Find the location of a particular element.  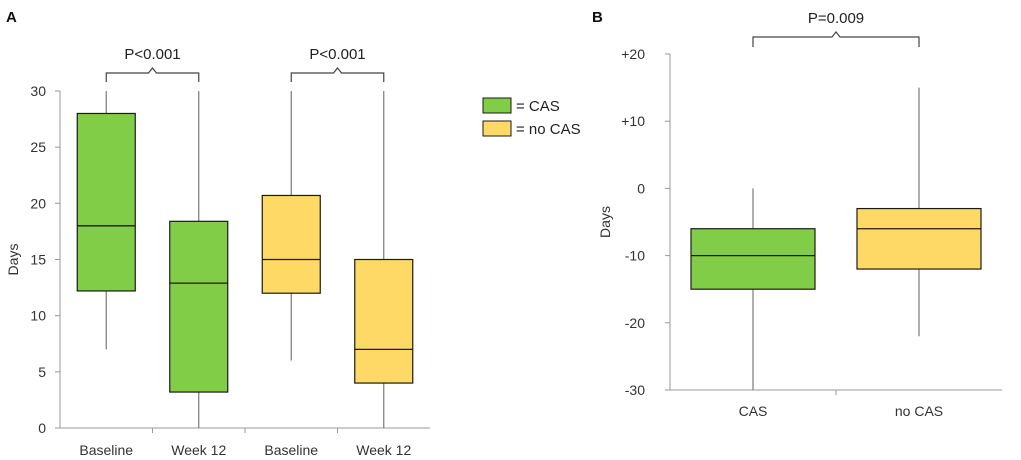

p-value-label: P=0.009 is located at coordinates (836, 18).